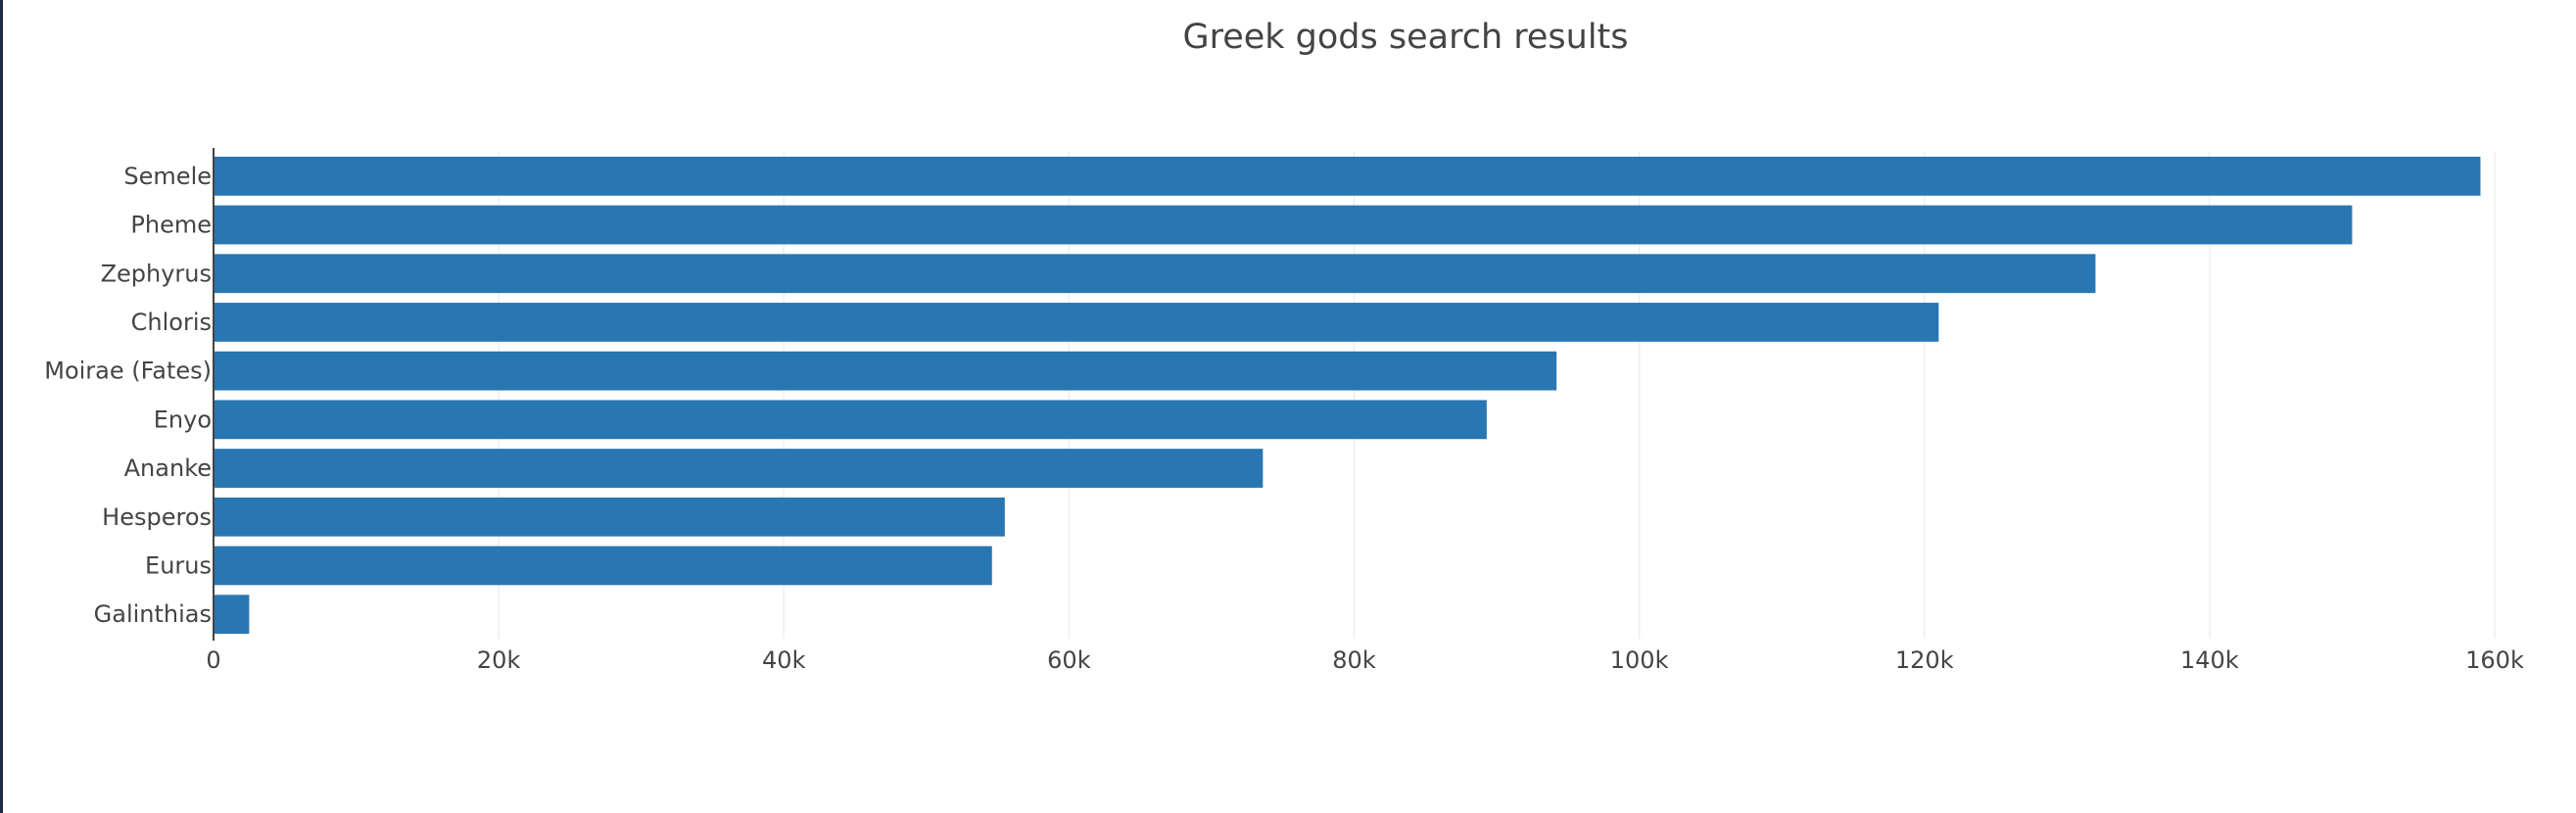 This screenshot has height=813, width=2576. I want to click on y-tick-label: Galinthias, so click(153, 614).